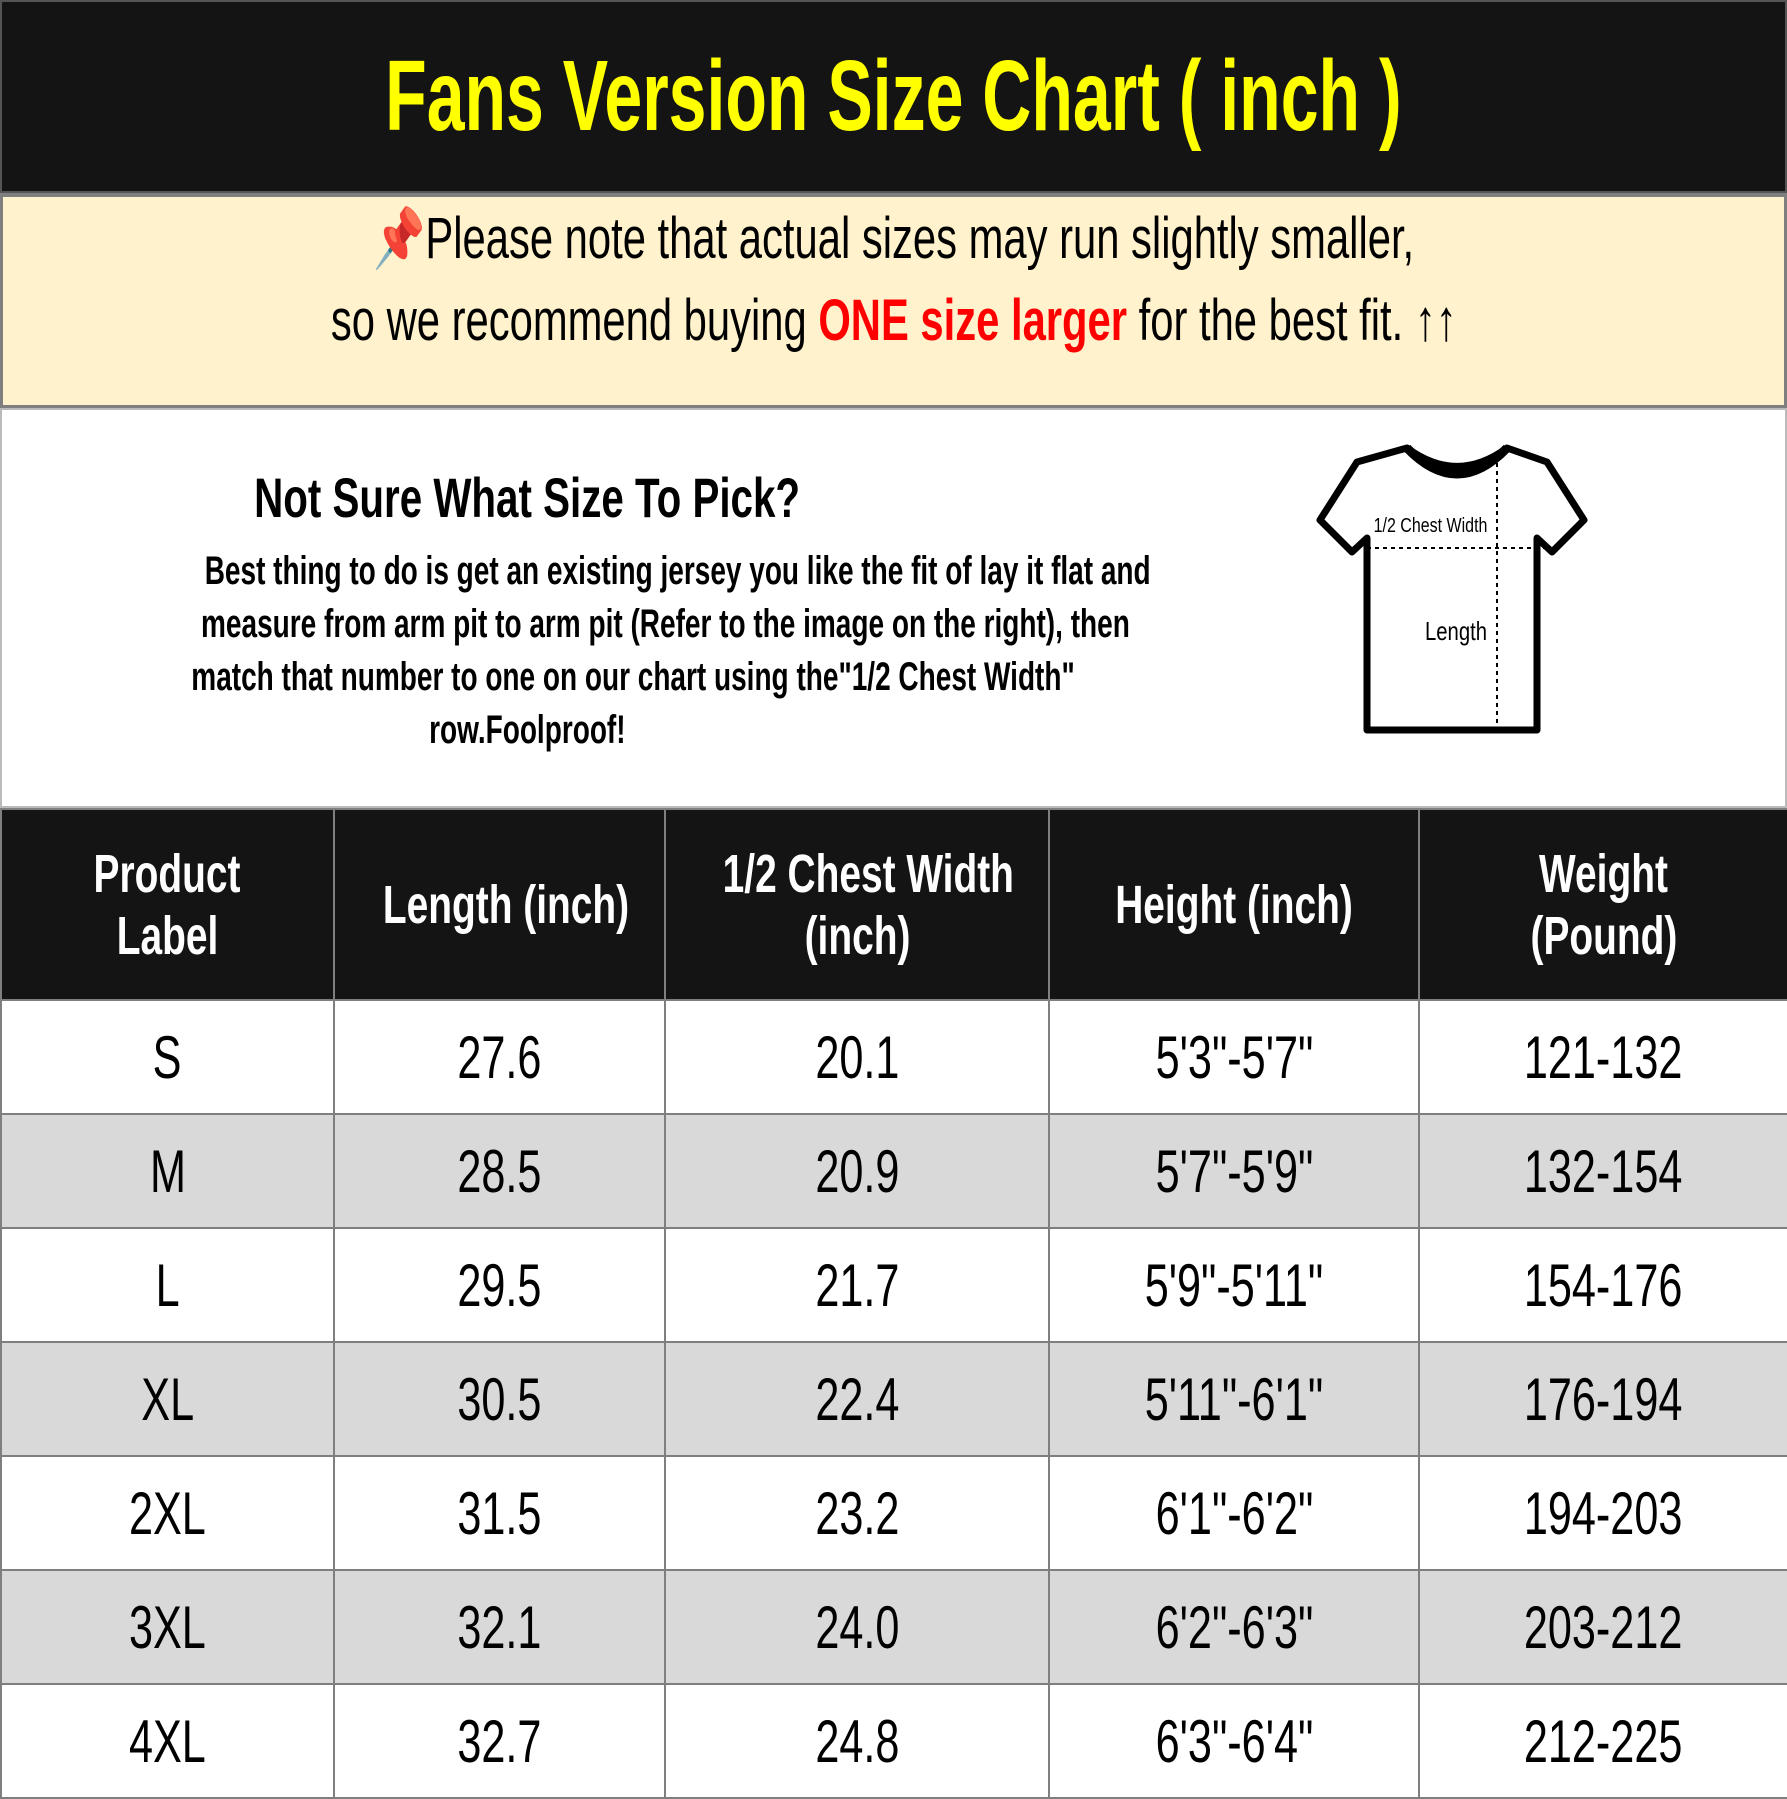 Image resolution: width=1787 pixels, height=1799 pixels. What do you see at coordinates (1602, 1741) in the screenshot?
I see `table-cell: 212-225` at bounding box center [1602, 1741].